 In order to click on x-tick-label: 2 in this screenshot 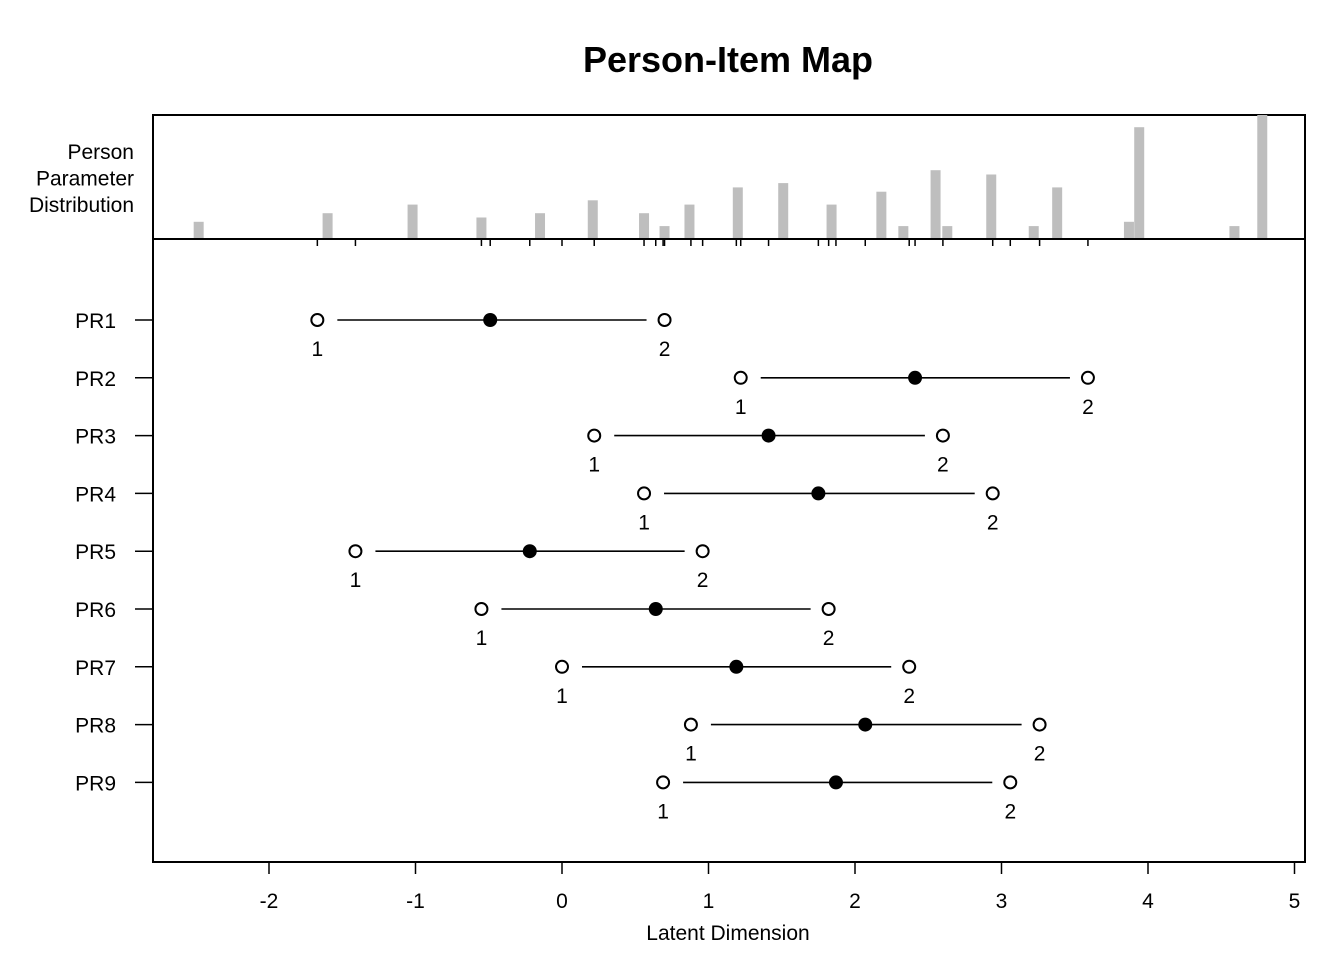, I will do `click(855, 901)`.